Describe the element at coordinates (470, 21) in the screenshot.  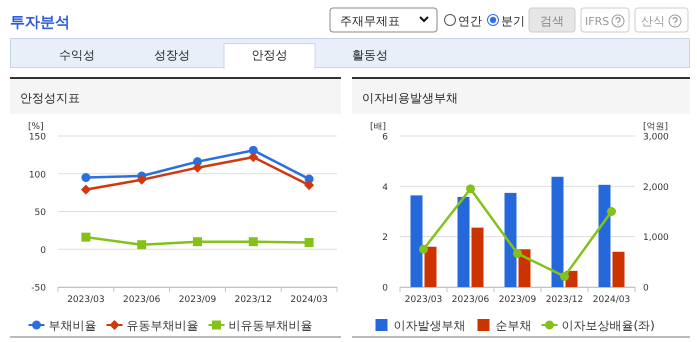
I see `text: 연간` at that location.